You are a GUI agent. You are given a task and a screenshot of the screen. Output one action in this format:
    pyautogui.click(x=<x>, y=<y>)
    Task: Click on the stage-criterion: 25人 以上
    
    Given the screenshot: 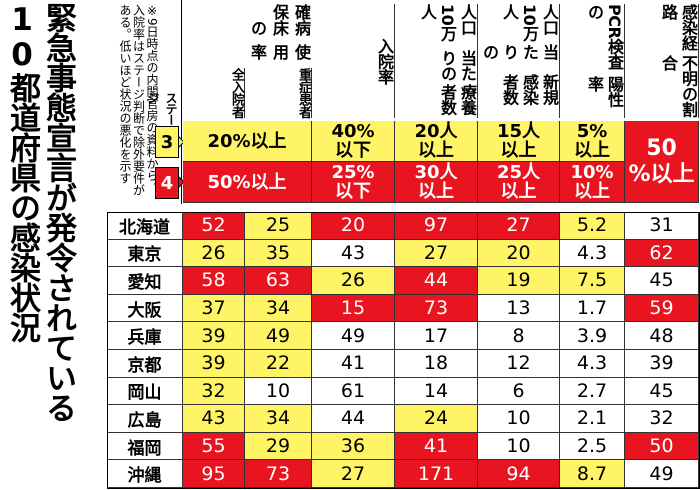 What is the action you would take?
    pyautogui.click(x=519, y=182)
    